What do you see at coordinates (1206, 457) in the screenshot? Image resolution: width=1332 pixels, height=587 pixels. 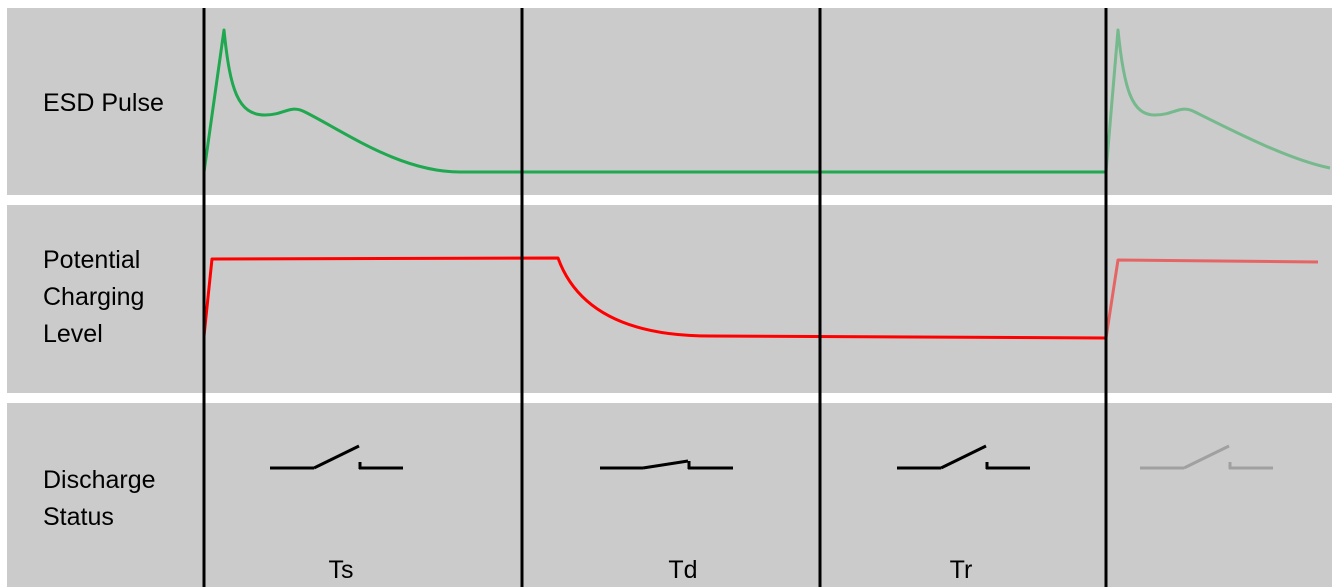 I see `switch-open-faded-icon` at bounding box center [1206, 457].